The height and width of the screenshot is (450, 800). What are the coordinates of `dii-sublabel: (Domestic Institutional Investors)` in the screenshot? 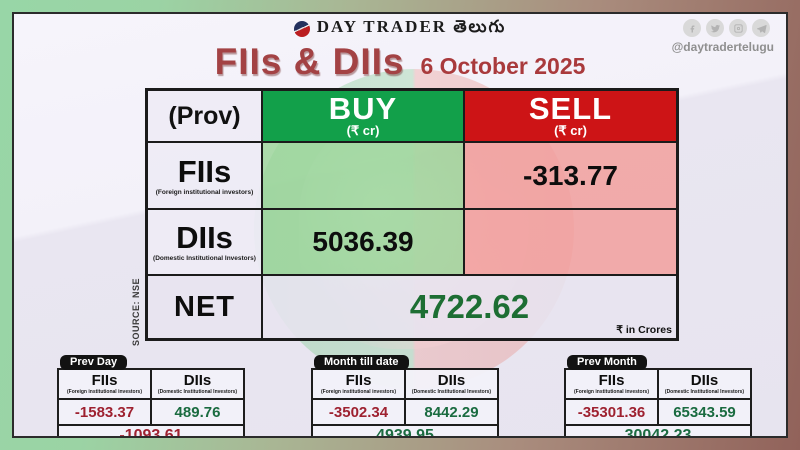 It's located at (204, 258).